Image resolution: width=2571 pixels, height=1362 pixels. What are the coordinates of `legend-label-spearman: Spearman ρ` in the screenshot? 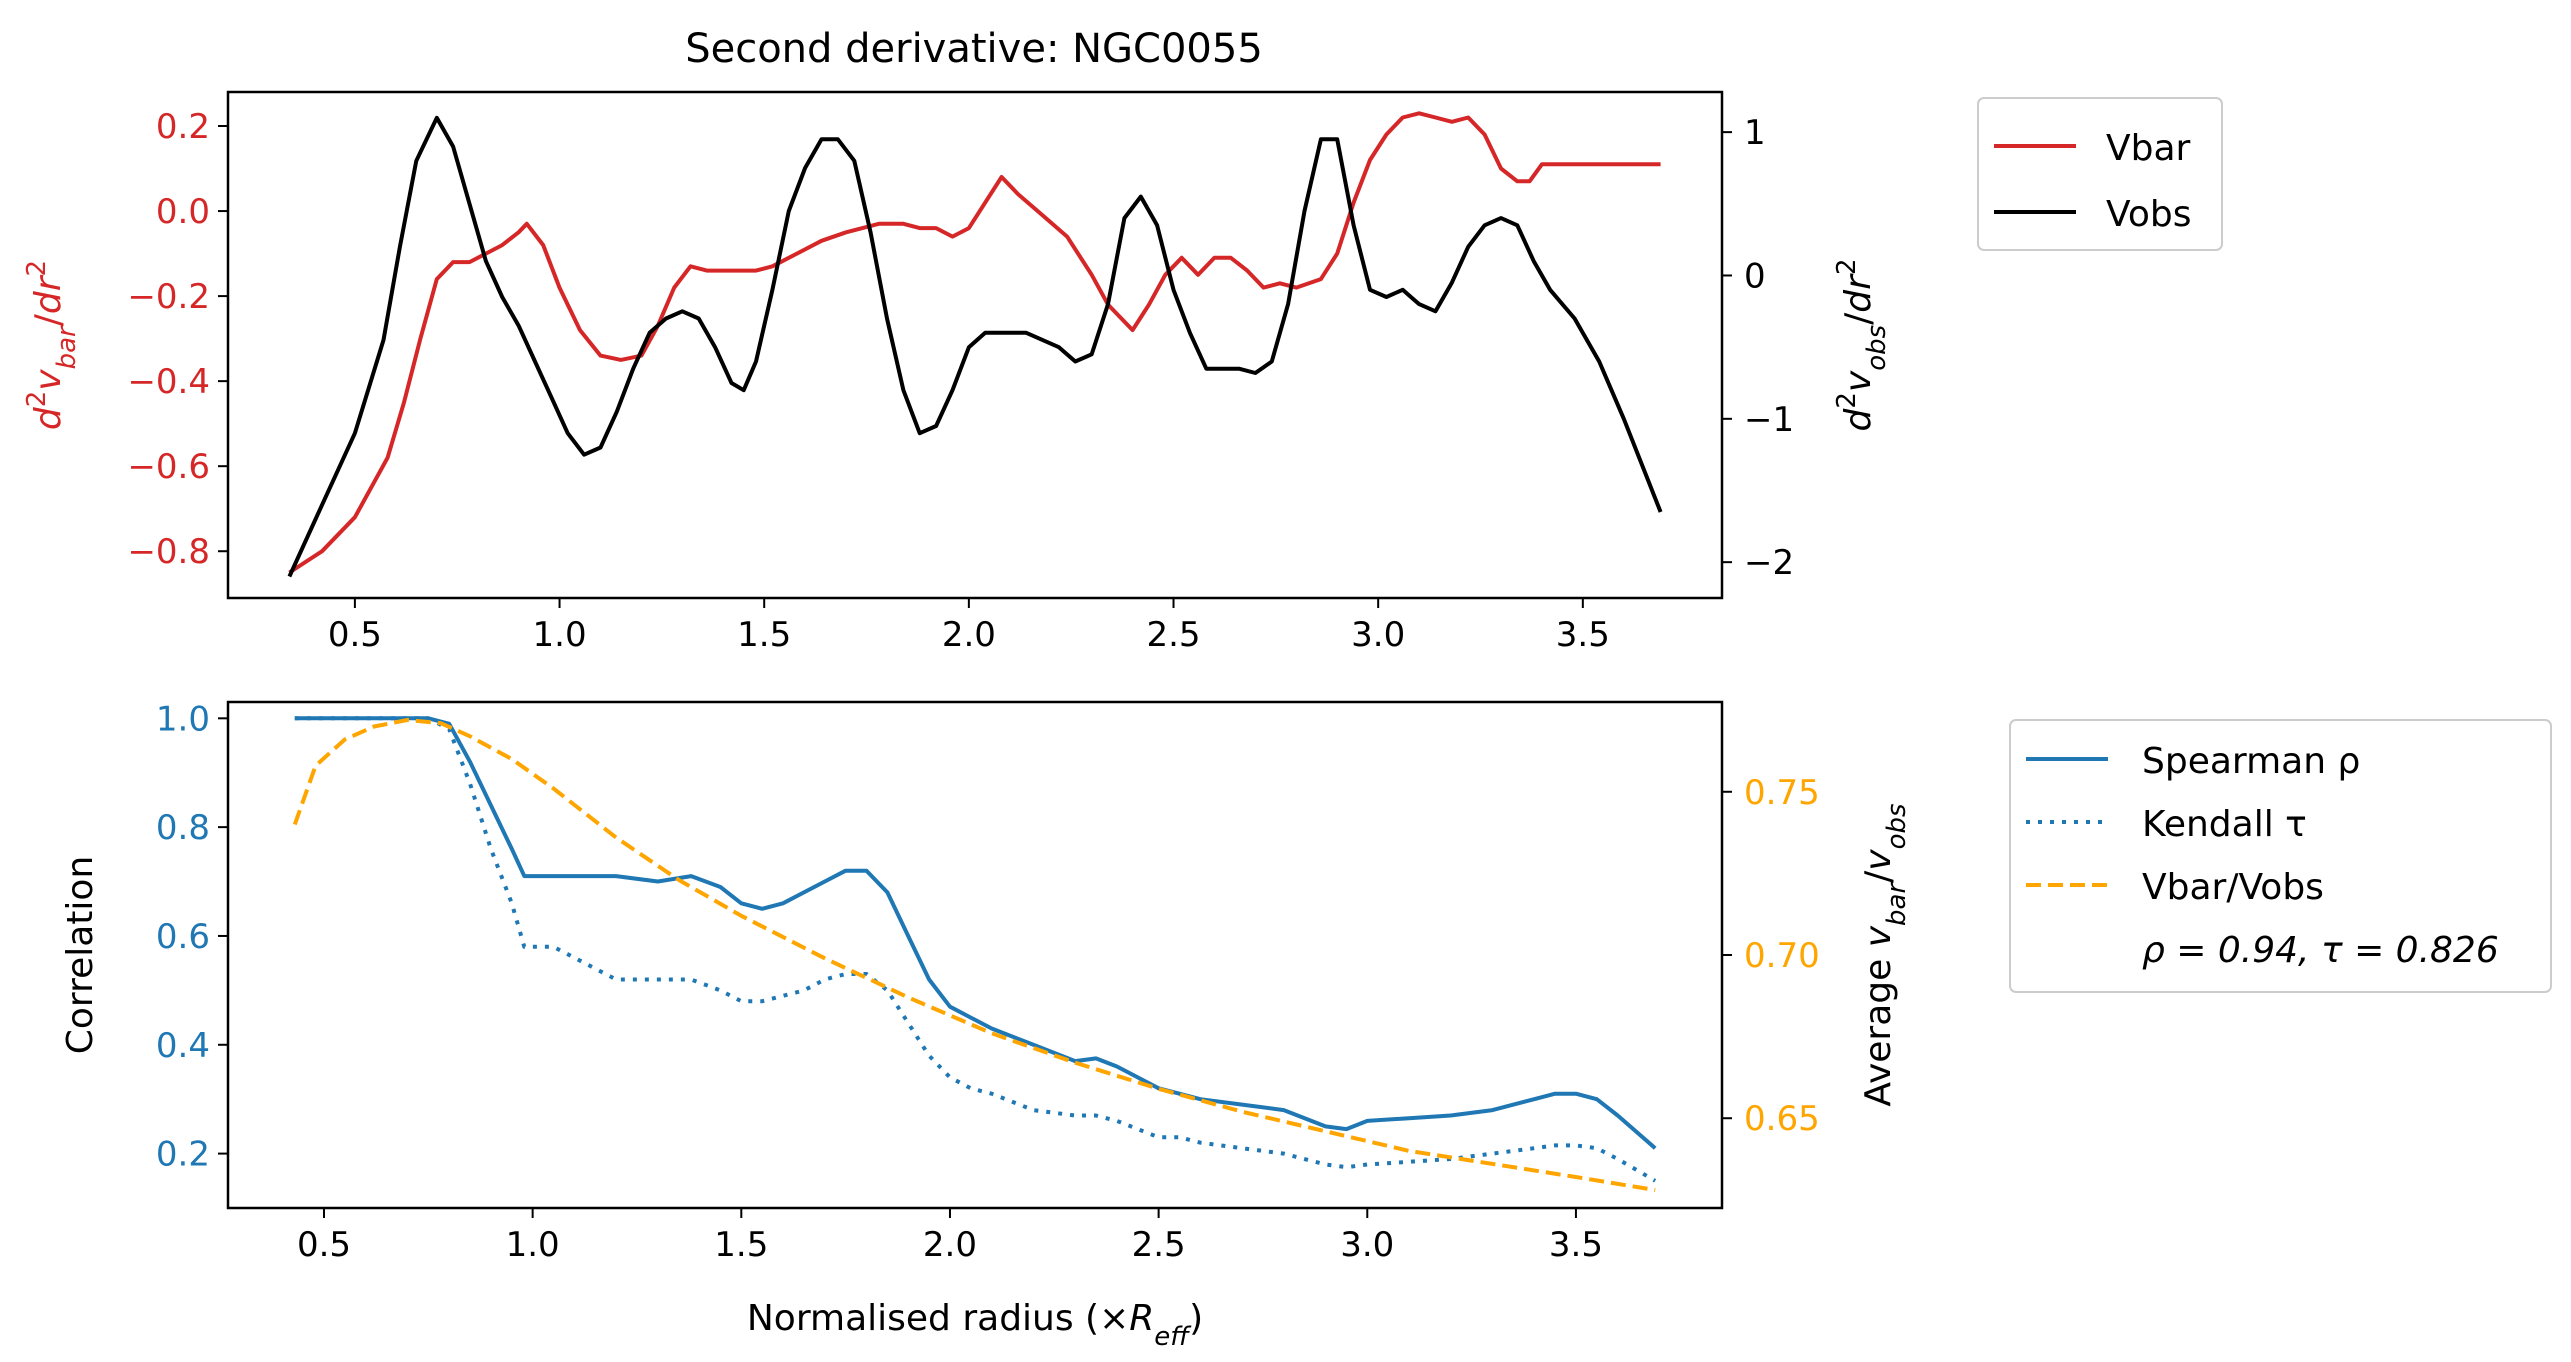 It's located at (2251, 761).